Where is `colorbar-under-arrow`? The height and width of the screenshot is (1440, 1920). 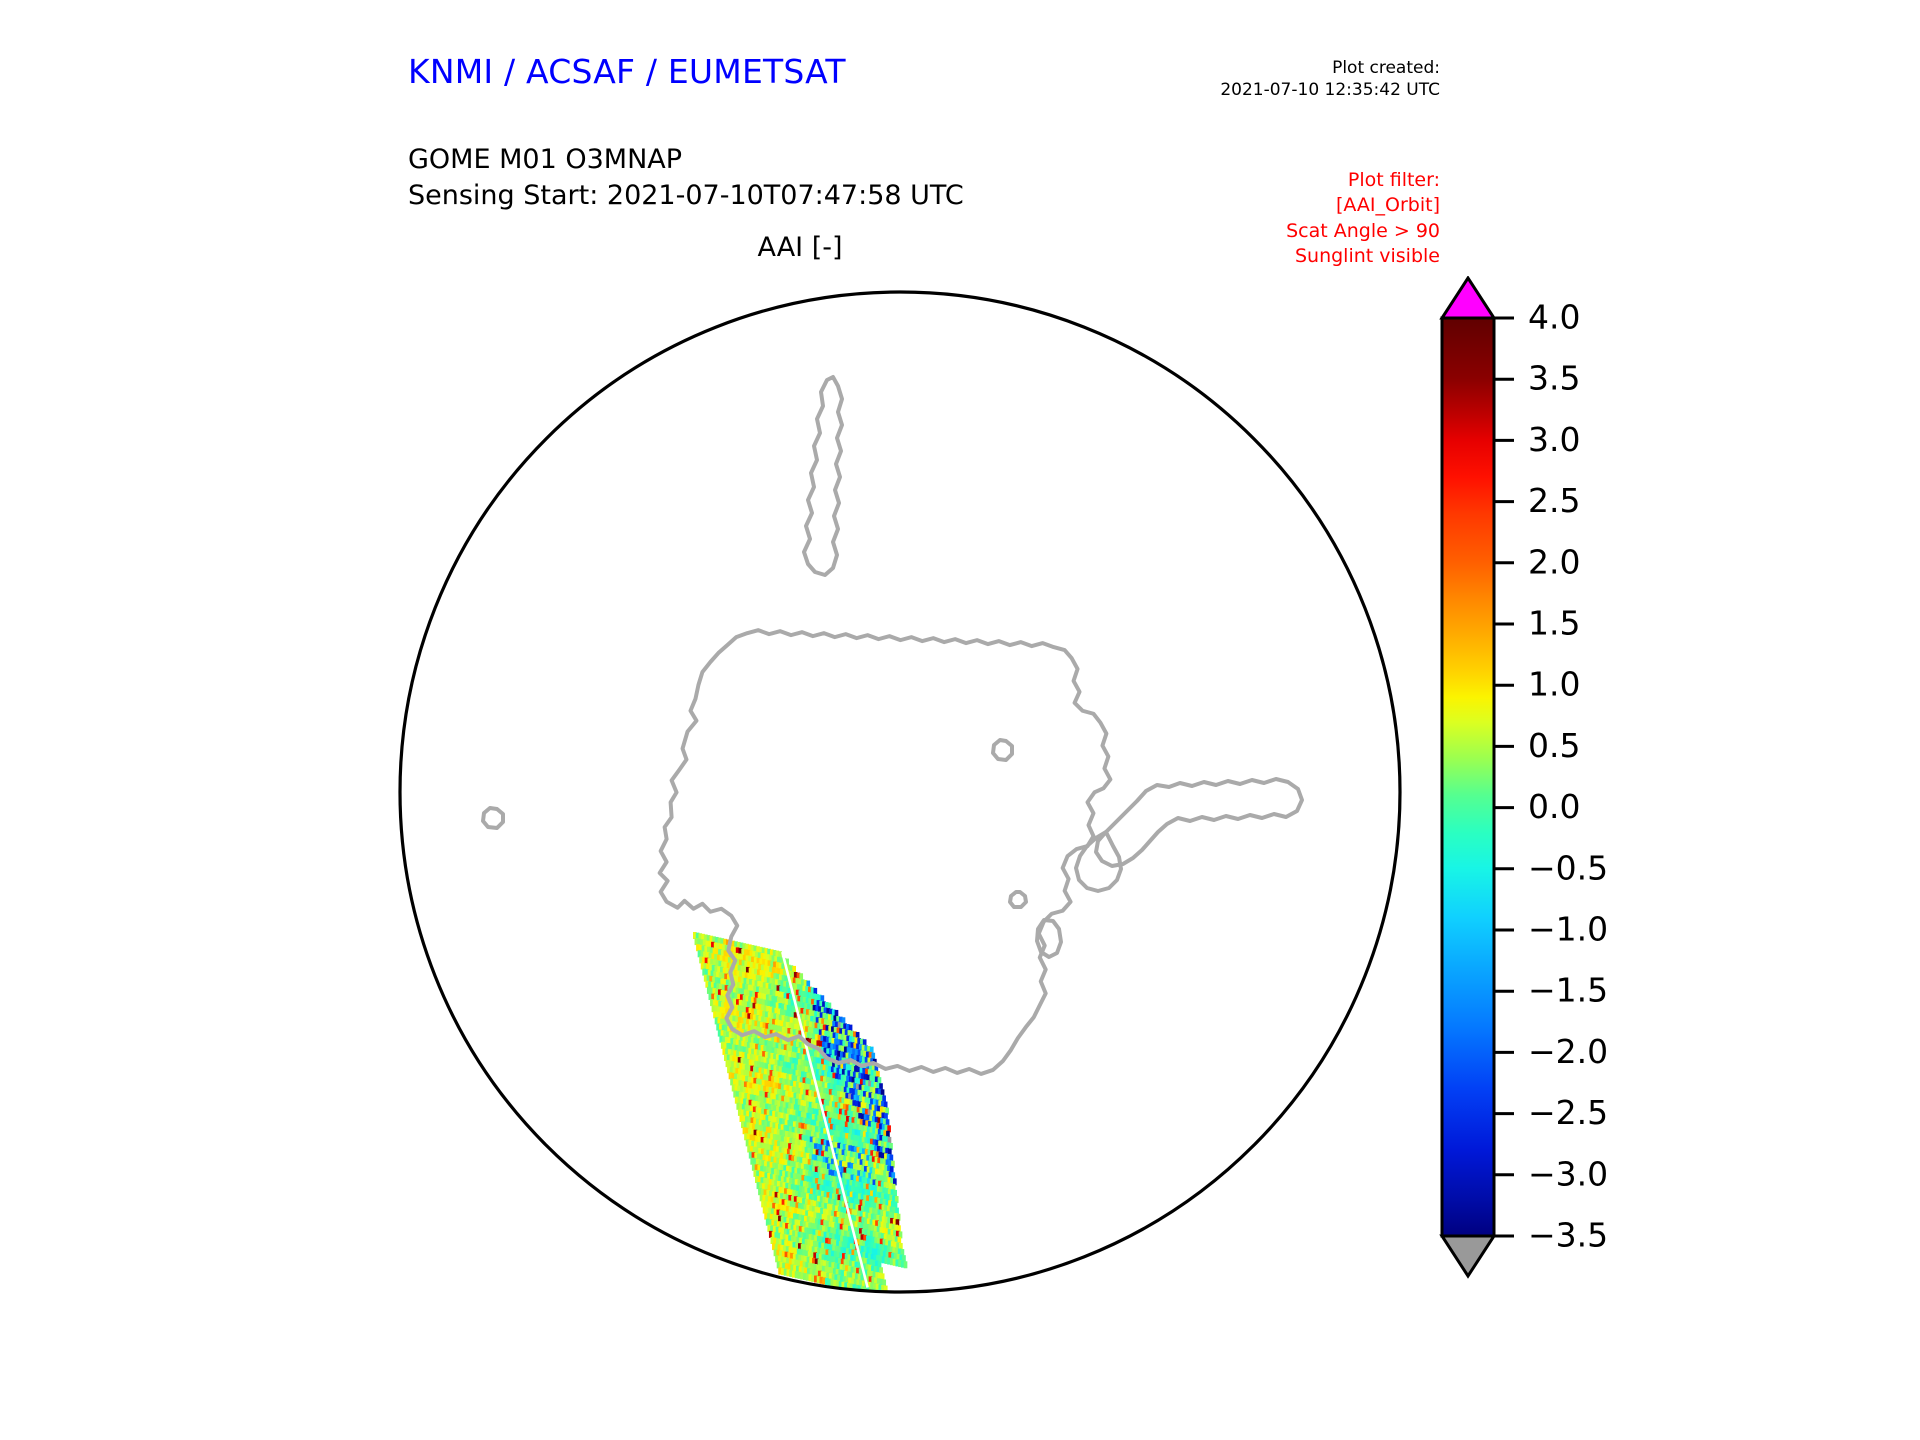
colorbar-under-arrow is located at coordinates (1468, 1256).